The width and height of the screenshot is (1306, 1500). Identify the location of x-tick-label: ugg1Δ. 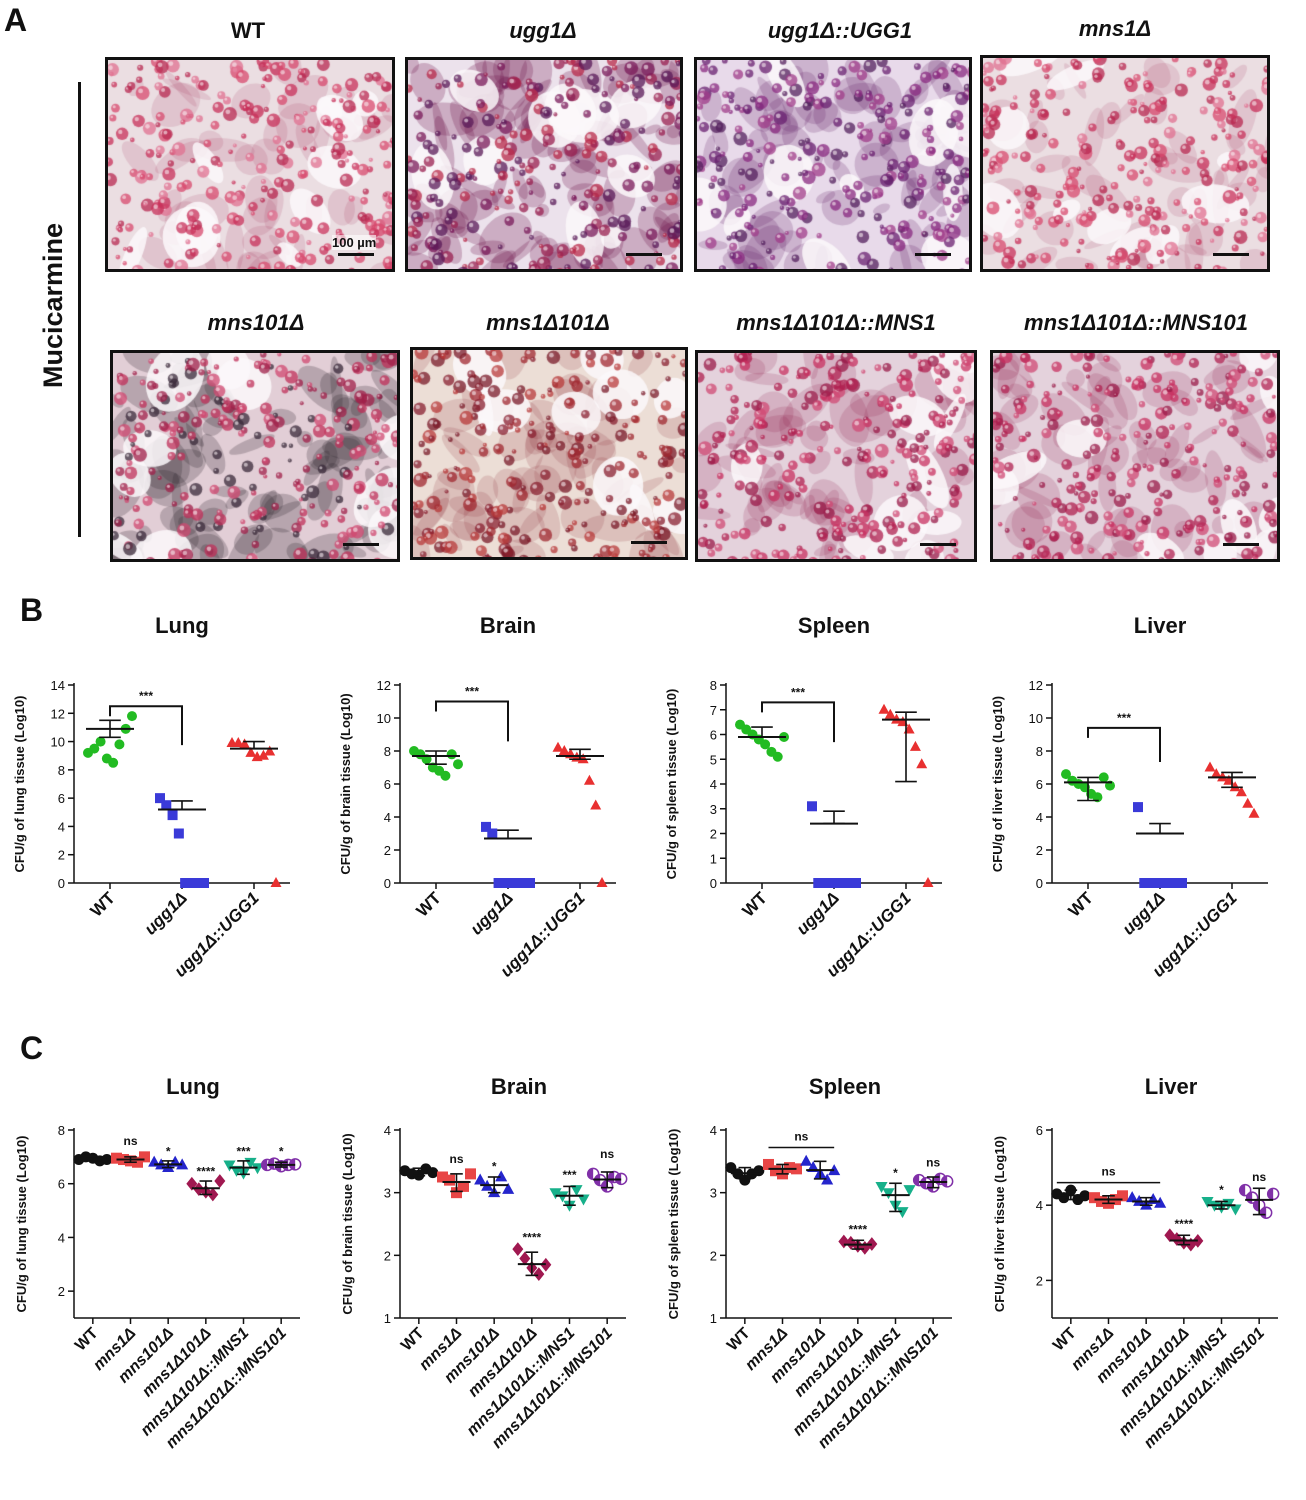
(492, 913).